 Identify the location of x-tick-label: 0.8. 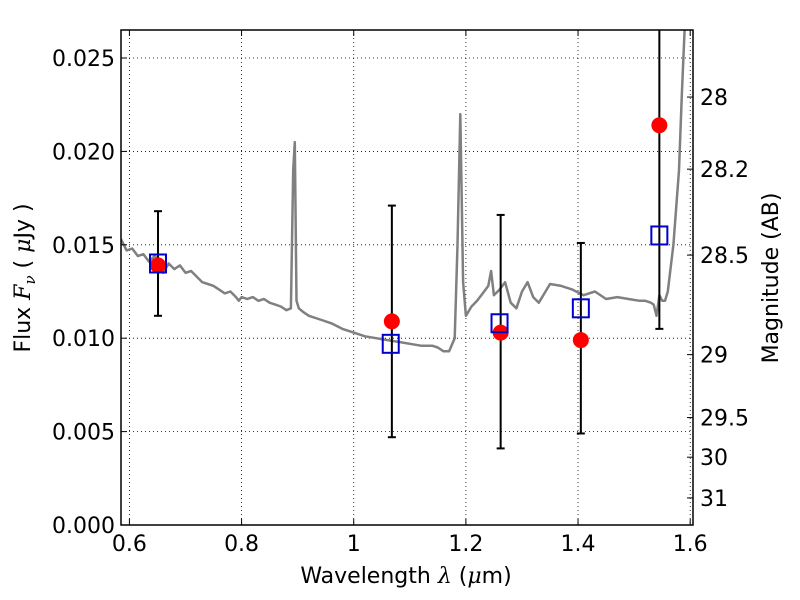
(241, 544).